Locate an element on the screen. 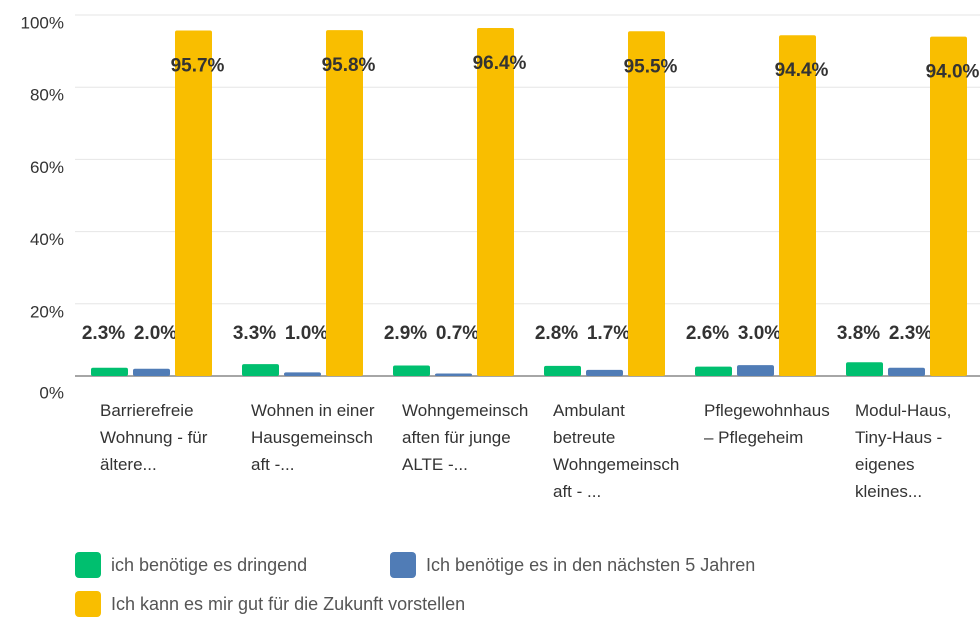 The width and height of the screenshot is (980, 627). data-label: 2.8% is located at coordinates (556, 333).